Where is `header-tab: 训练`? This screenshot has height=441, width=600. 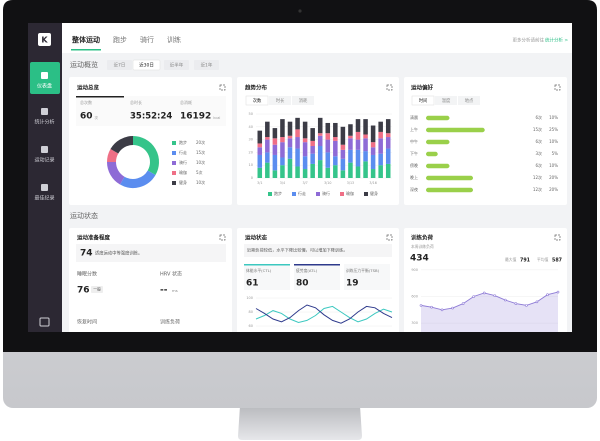
header-tab: 训练 is located at coordinates (174, 39).